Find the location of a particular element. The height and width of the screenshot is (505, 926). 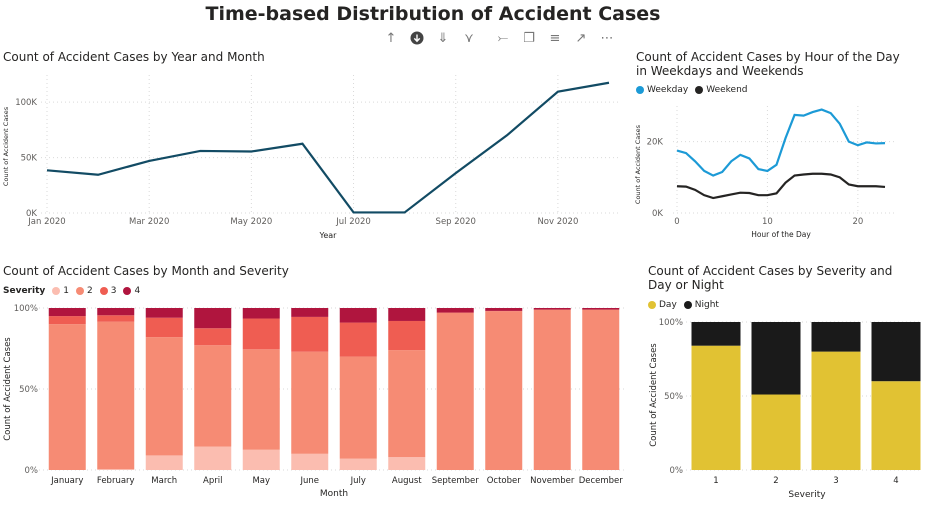

visual-header-toolbar: ↑ ⇓ ⋎ ⤚ ❐ ≡ ↗ ⋯ is located at coordinates (499, 38).